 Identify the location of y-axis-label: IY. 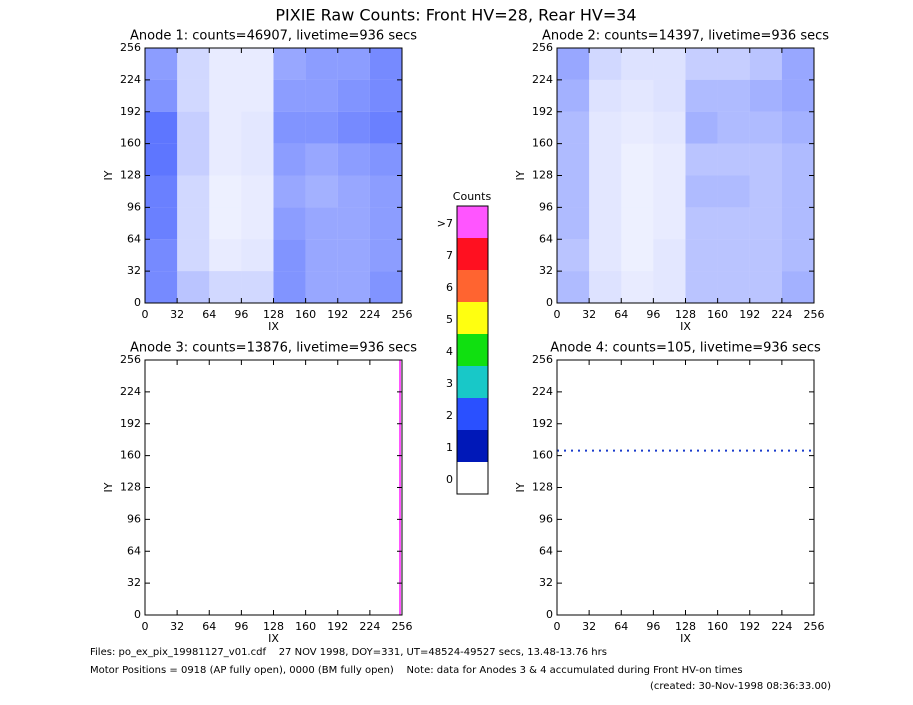
(520, 487).